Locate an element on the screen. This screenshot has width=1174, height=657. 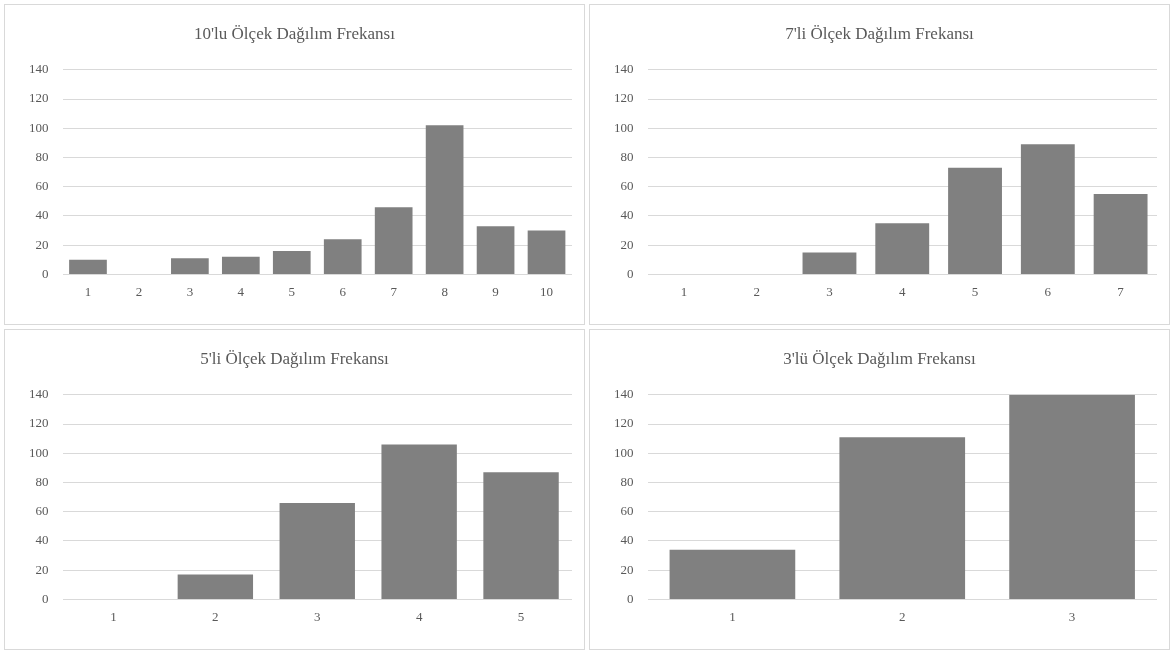
chart-title: 7'li Ölçek Dağılım Frekansı is located at coordinates (879, 34).